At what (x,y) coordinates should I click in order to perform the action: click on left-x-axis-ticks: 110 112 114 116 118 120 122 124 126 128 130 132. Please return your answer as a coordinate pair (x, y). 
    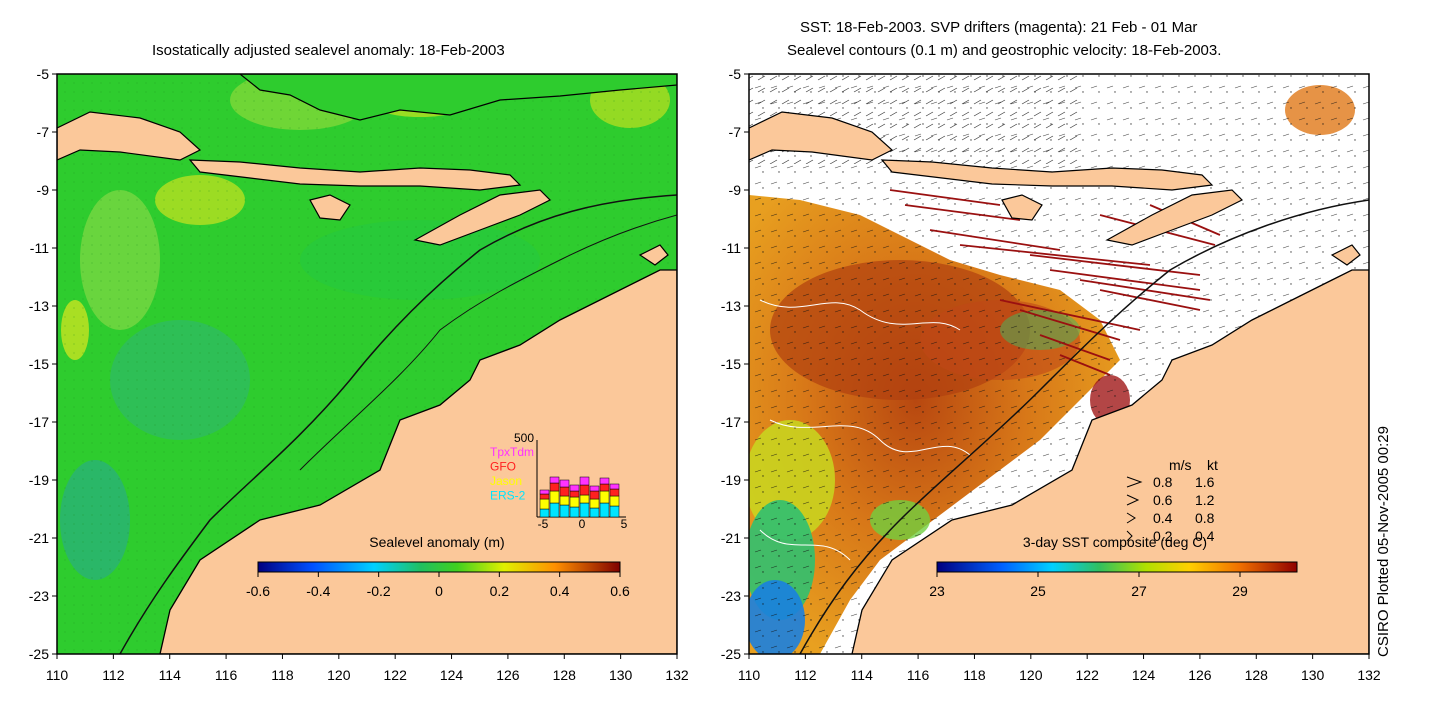
    Looking at the image, I should click on (367, 668).